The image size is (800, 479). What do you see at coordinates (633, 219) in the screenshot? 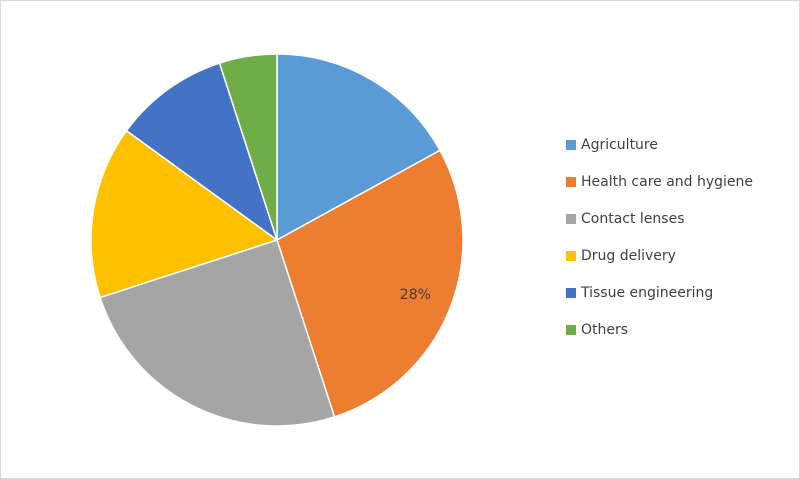
I see `legend-label: Contact lenses` at bounding box center [633, 219].